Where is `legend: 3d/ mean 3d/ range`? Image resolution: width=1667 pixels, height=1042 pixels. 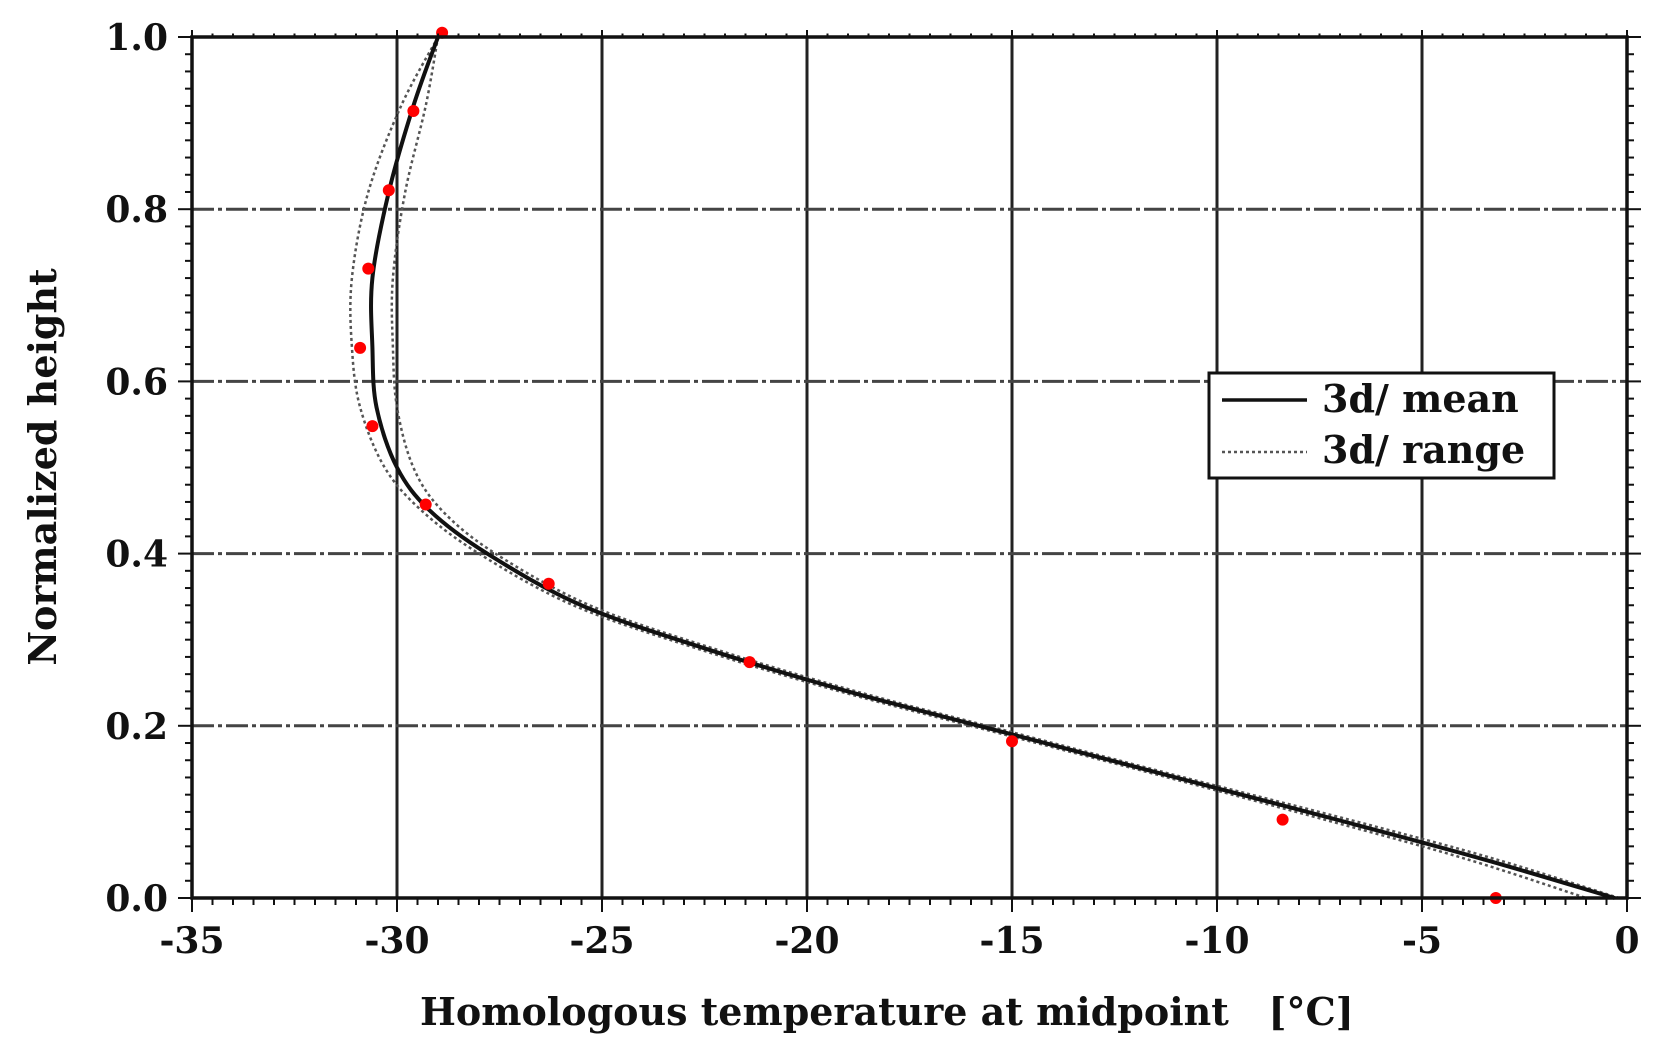 legend: 3d/ mean 3d/ range is located at coordinates (1381, 425).